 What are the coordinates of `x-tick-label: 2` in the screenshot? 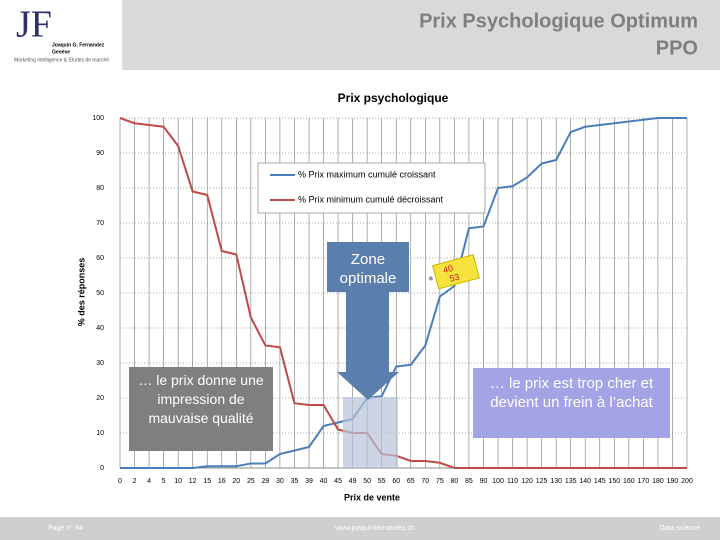 It's located at (135, 481).